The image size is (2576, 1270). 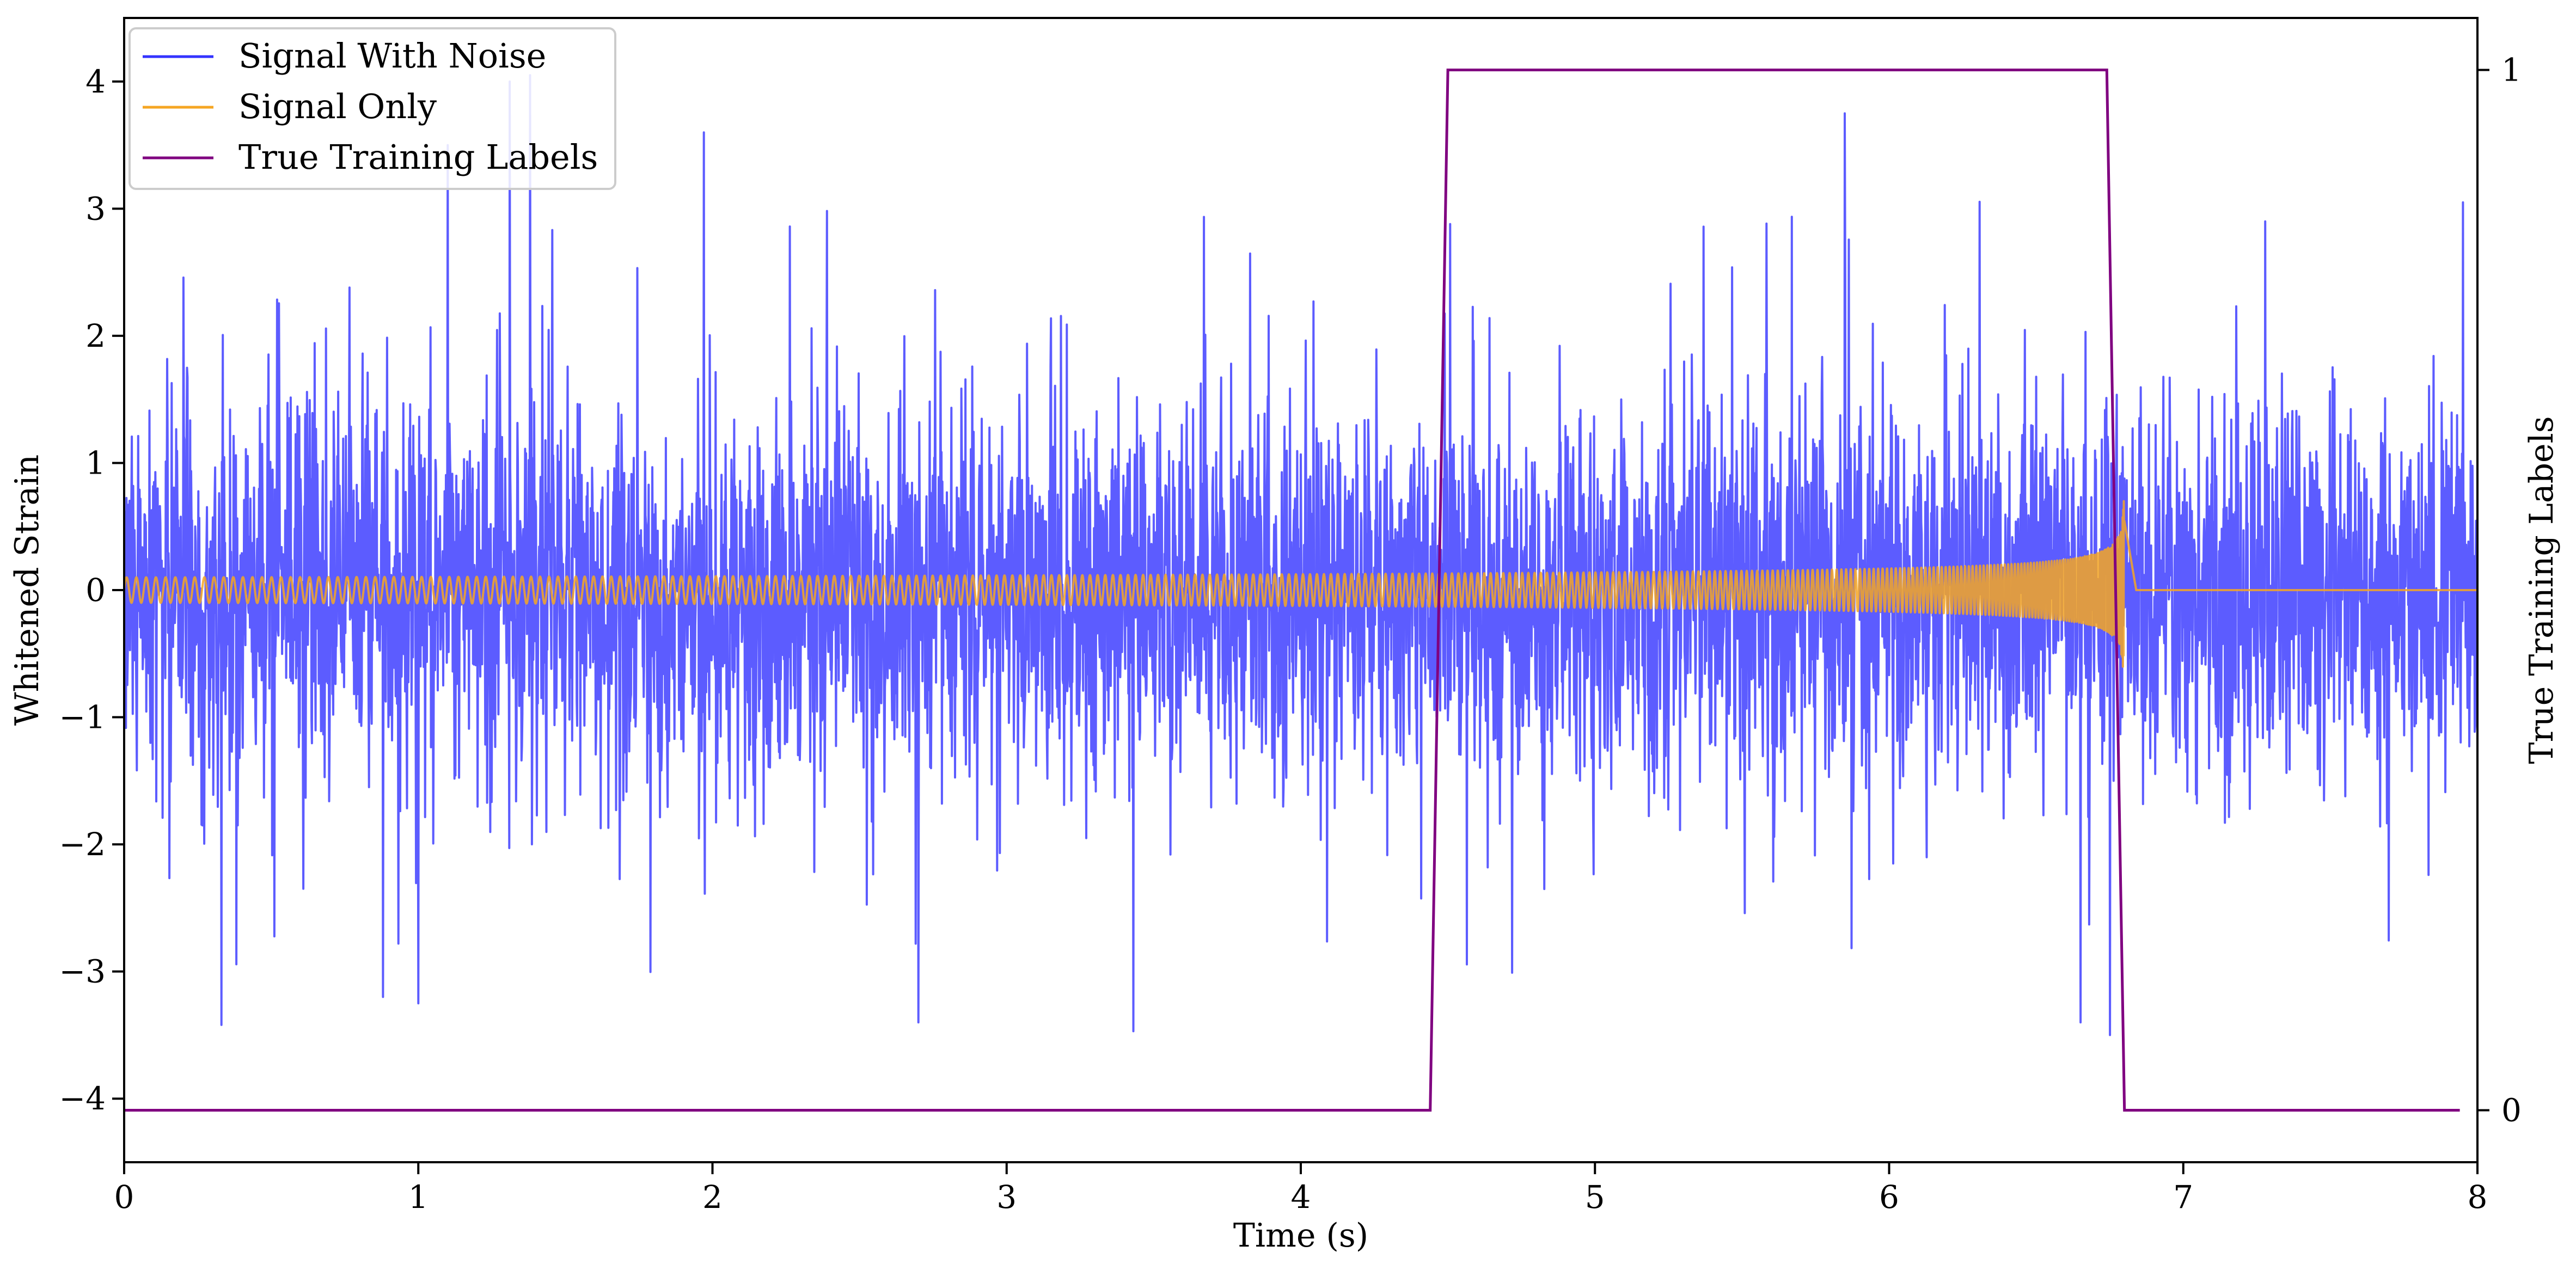 What do you see at coordinates (712, 1197) in the screenshot?
I see `x-tick-label: 2` at bounding box center [712, 1197].